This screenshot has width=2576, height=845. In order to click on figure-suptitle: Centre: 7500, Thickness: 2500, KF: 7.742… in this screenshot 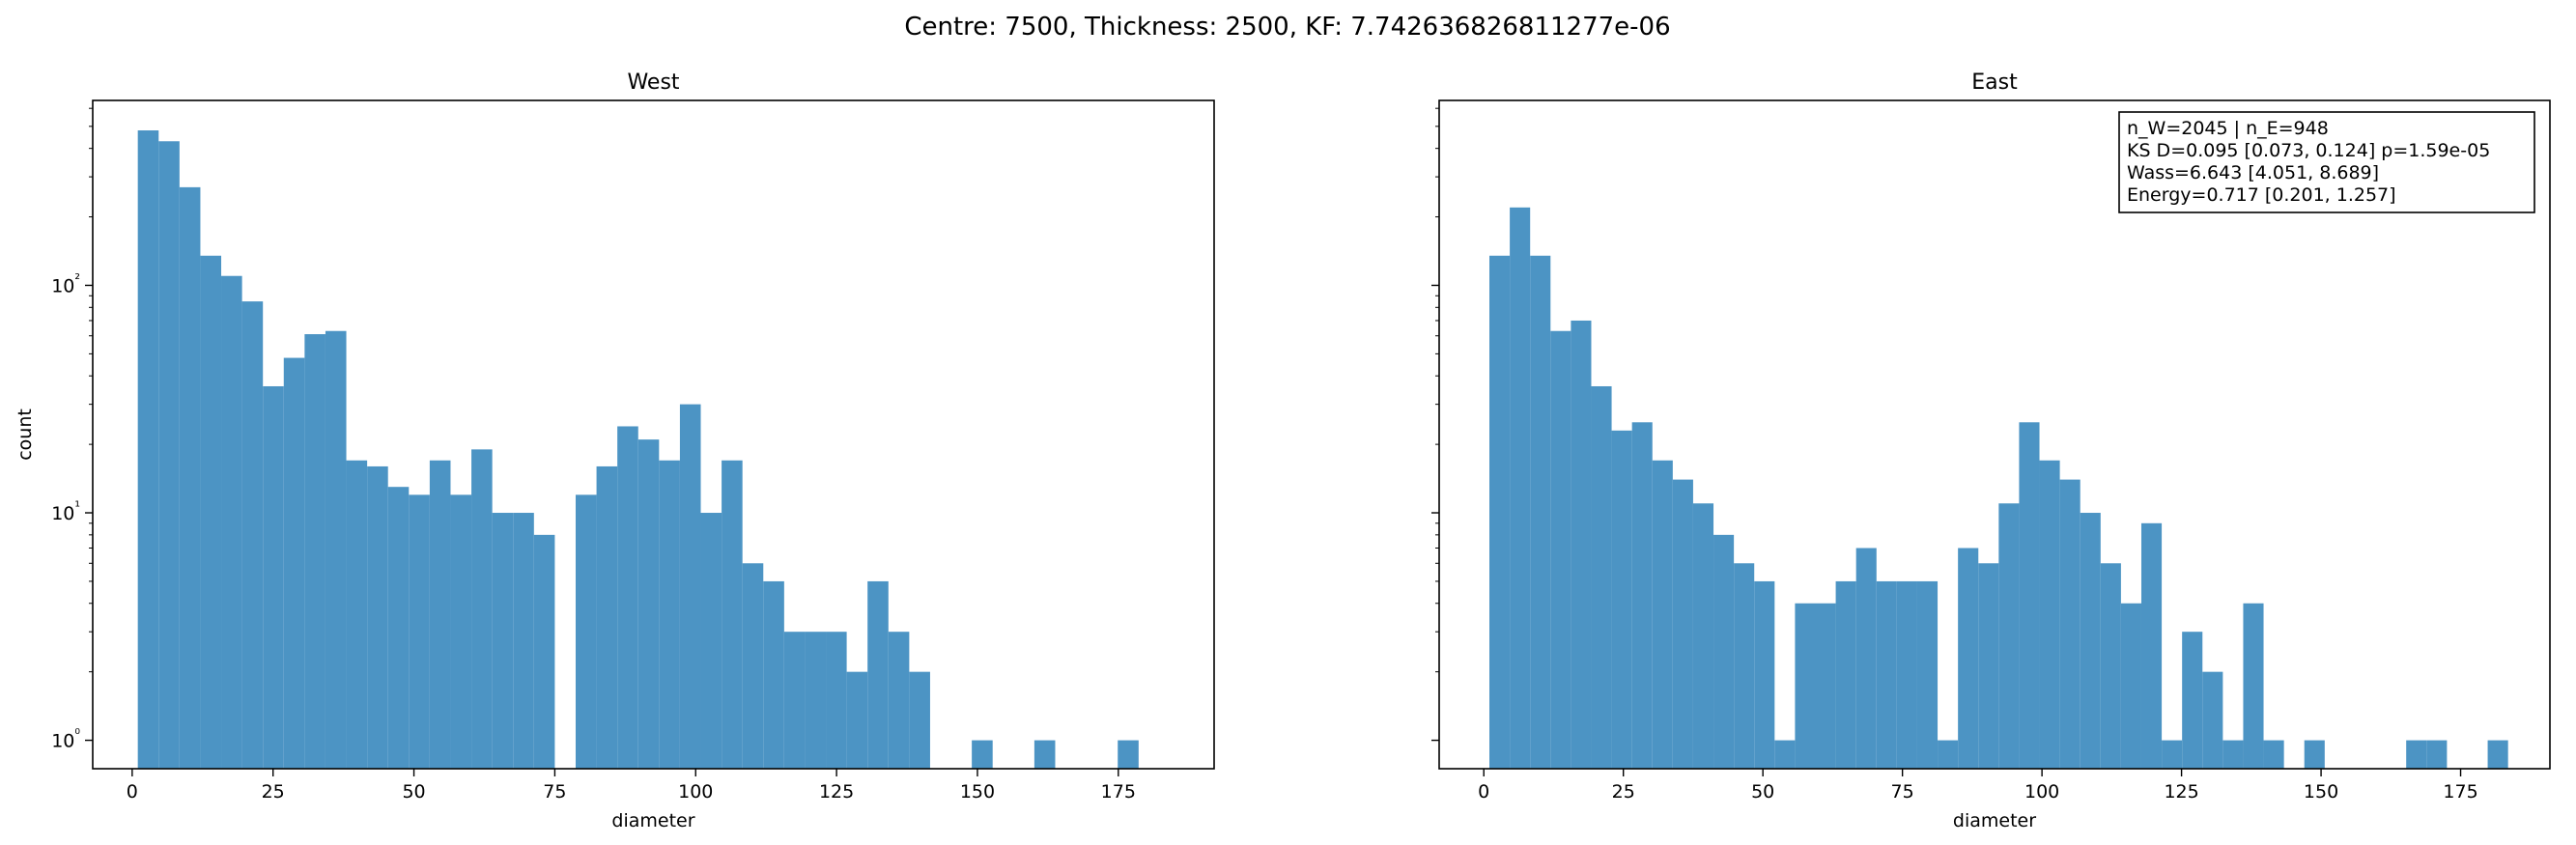, I will do `click(1287, 27)`.